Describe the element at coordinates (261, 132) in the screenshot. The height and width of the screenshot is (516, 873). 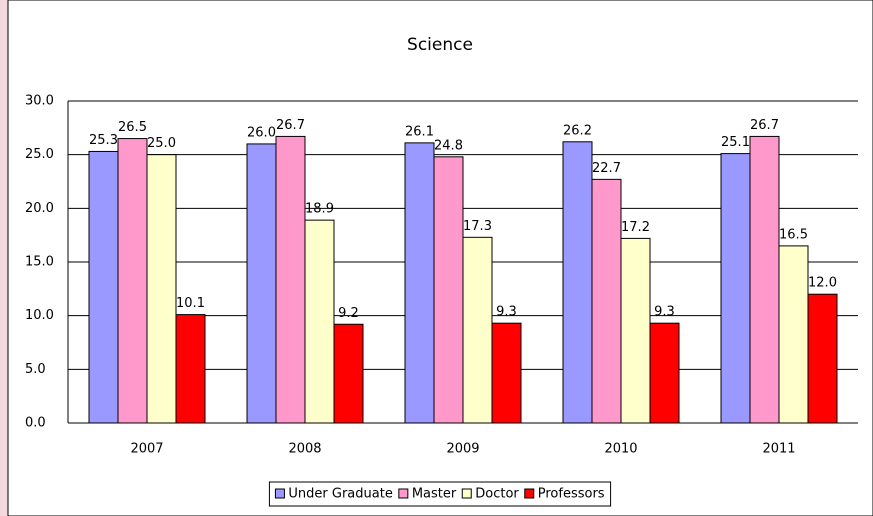
I see `data-label: 26.0` at that location.